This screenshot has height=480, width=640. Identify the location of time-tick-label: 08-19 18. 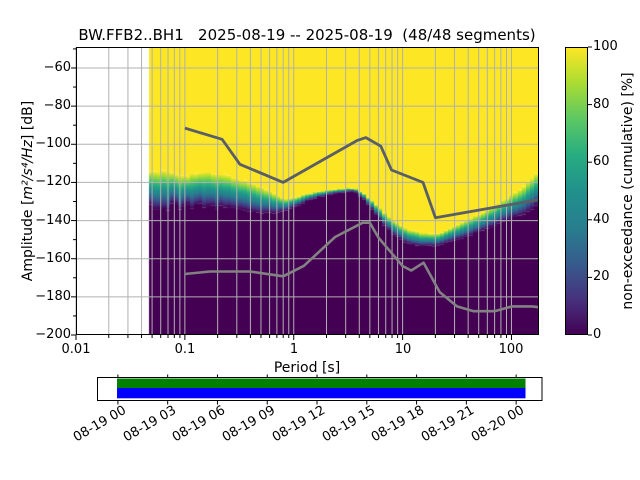
(397, 424).